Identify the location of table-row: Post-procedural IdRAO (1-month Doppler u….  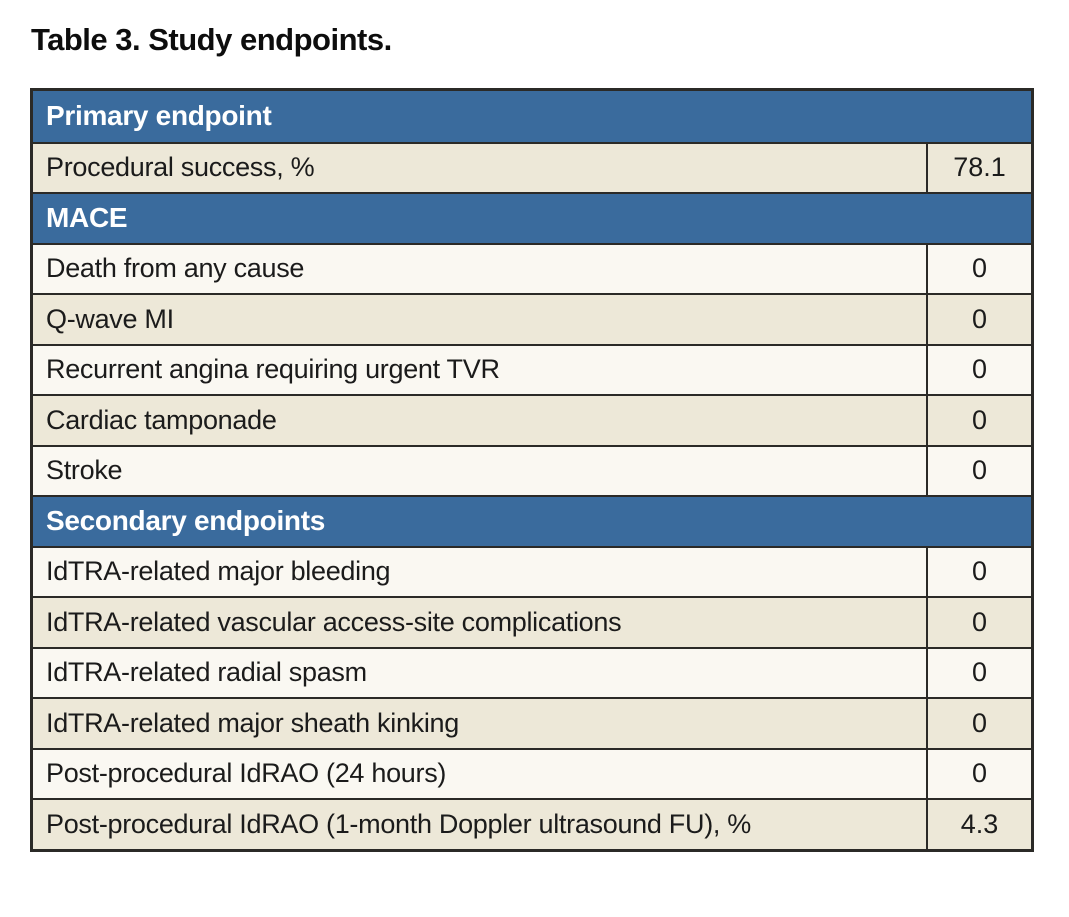
(532, 823).